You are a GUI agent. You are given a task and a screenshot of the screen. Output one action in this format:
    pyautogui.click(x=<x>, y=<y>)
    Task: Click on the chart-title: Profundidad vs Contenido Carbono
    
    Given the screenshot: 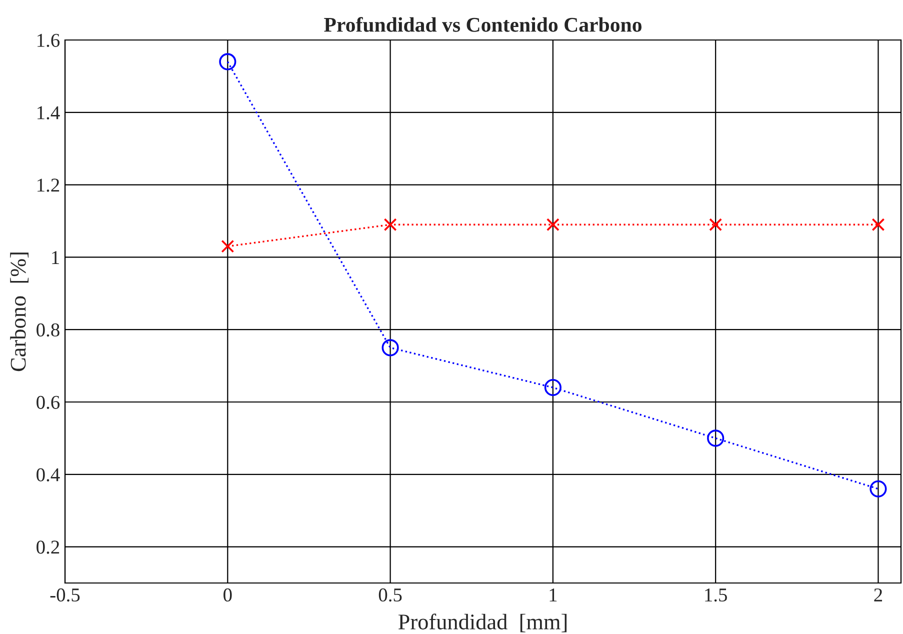 What is the action you would take?
    pyautogui.click(x=483, y=24)
    